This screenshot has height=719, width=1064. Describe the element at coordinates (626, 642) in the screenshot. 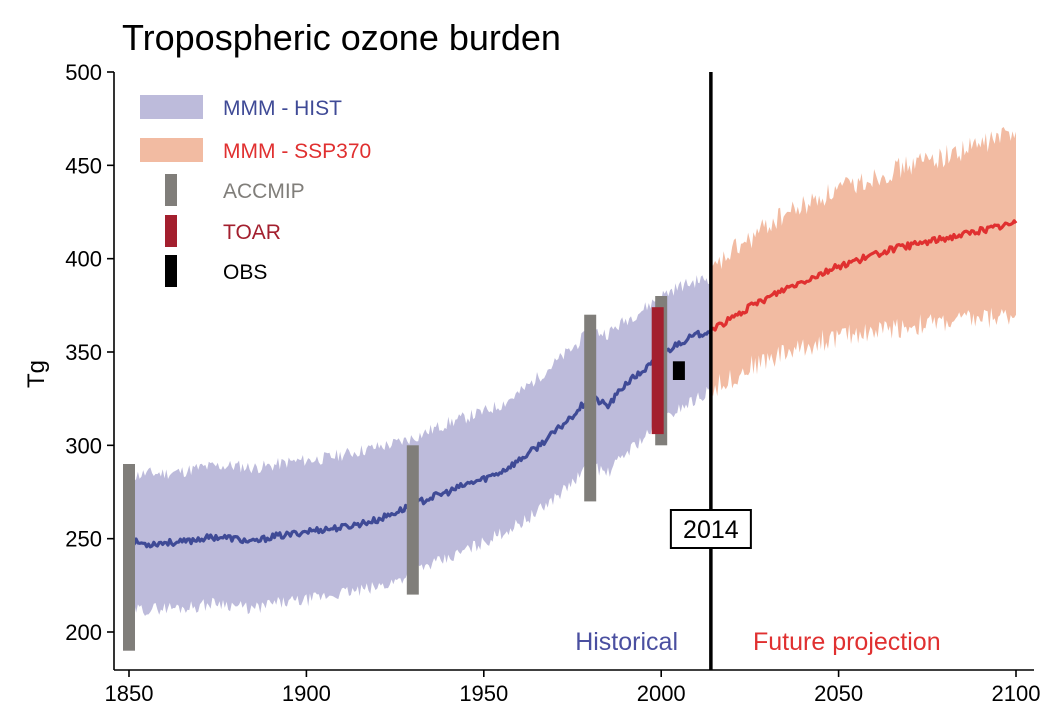

I see `historical-label: Historical` at that location.